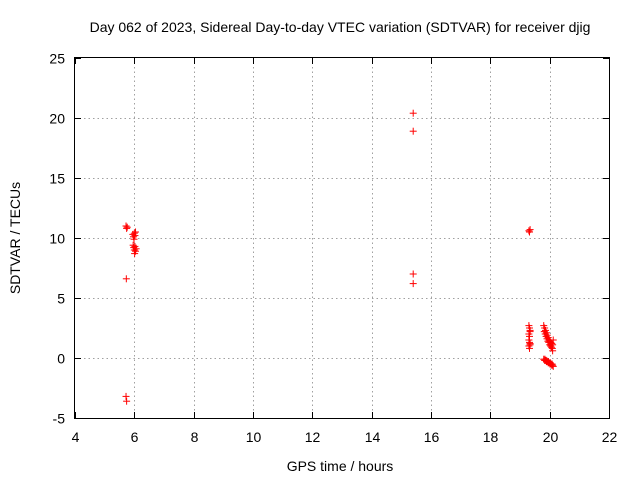  I want to click on y-tick-label: 0, so click(61, 359).